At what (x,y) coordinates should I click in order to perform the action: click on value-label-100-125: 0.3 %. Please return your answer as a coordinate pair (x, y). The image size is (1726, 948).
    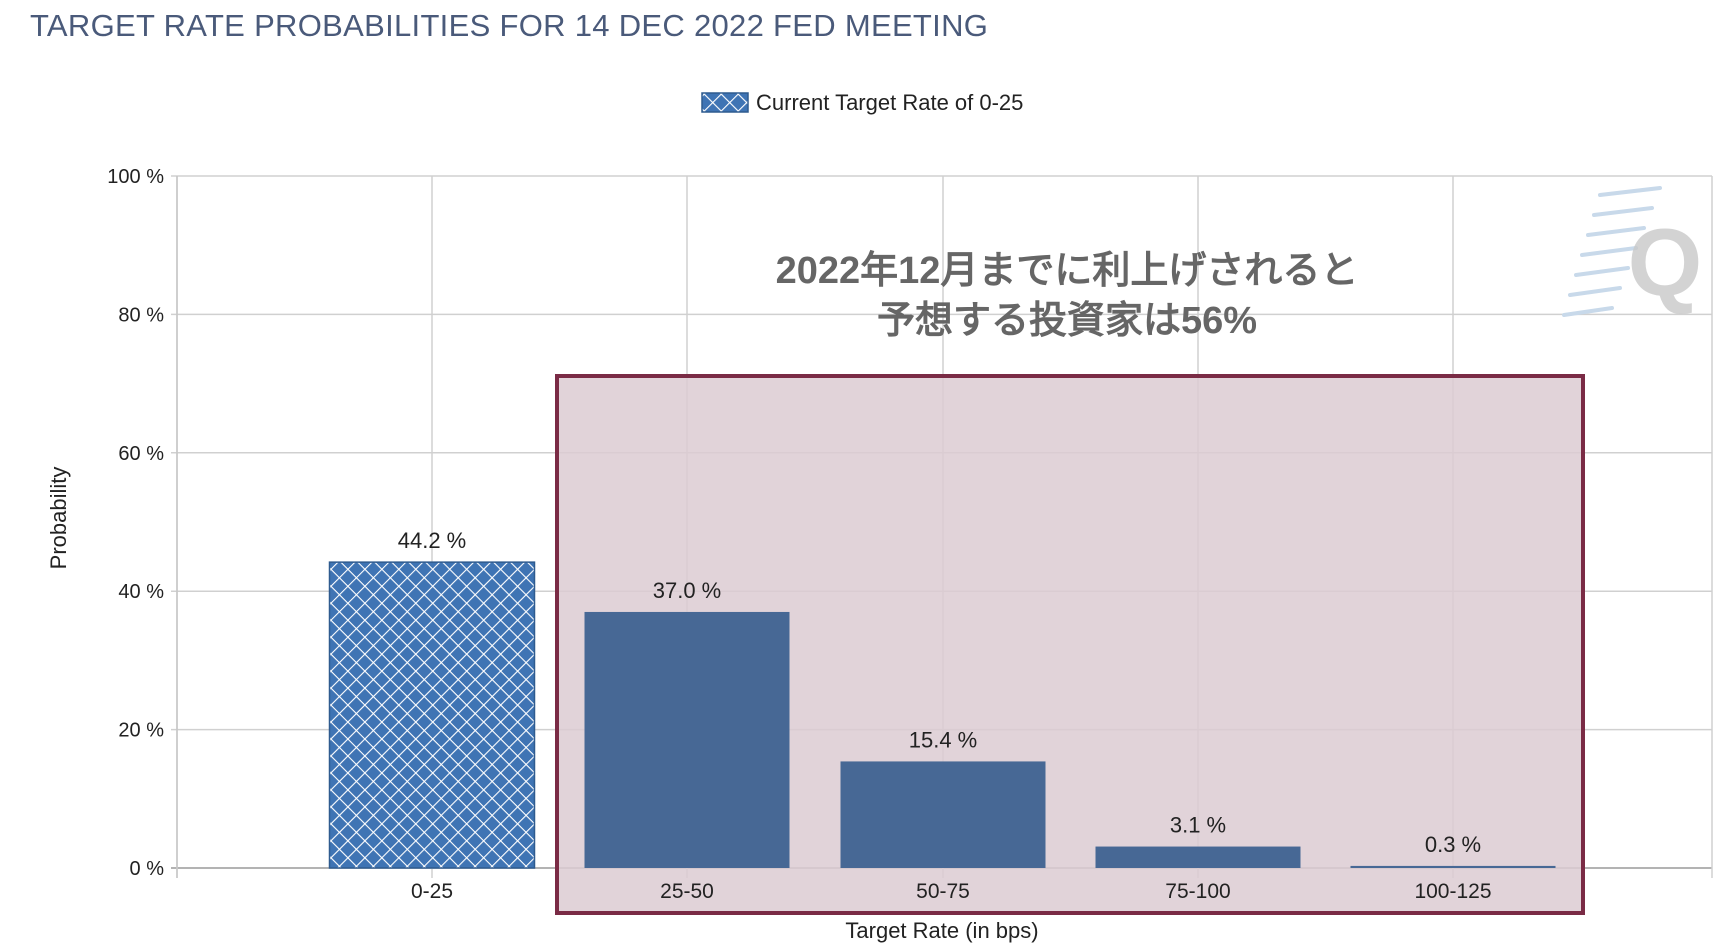
    Looking at the image, I should click on (1453, 844).